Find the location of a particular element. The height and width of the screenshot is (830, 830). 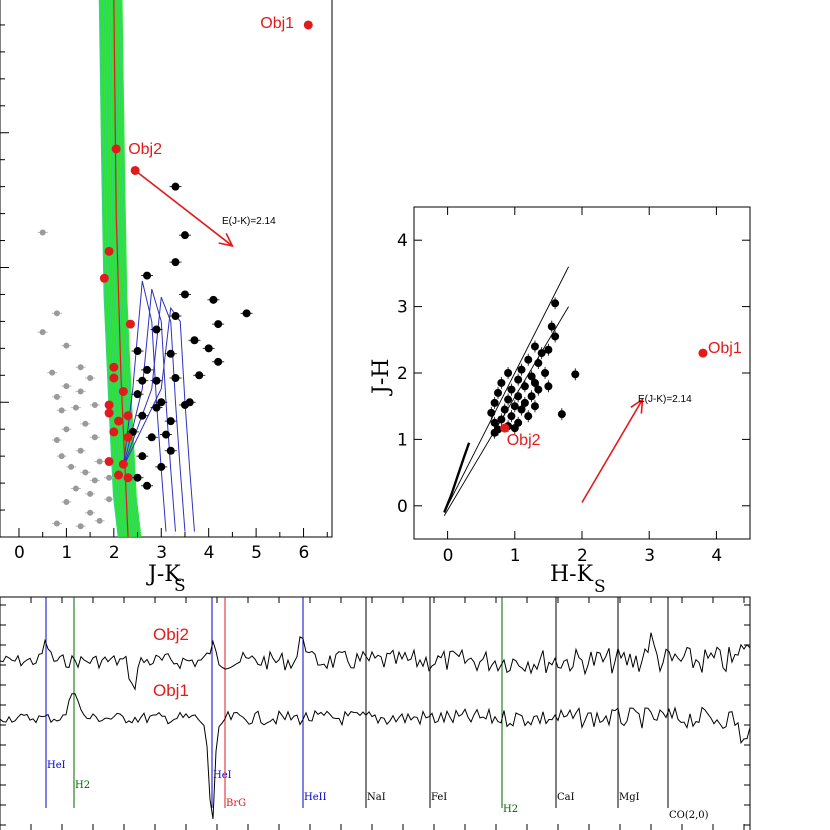

x-tick-label: 4 is located at coordinates (209, 553).